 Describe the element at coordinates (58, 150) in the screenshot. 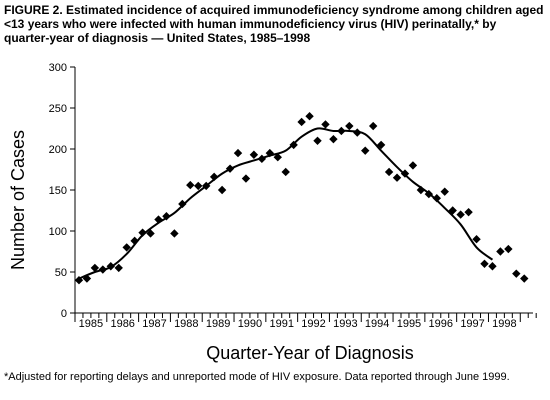

I see `y-tick-label: 200` at that location.